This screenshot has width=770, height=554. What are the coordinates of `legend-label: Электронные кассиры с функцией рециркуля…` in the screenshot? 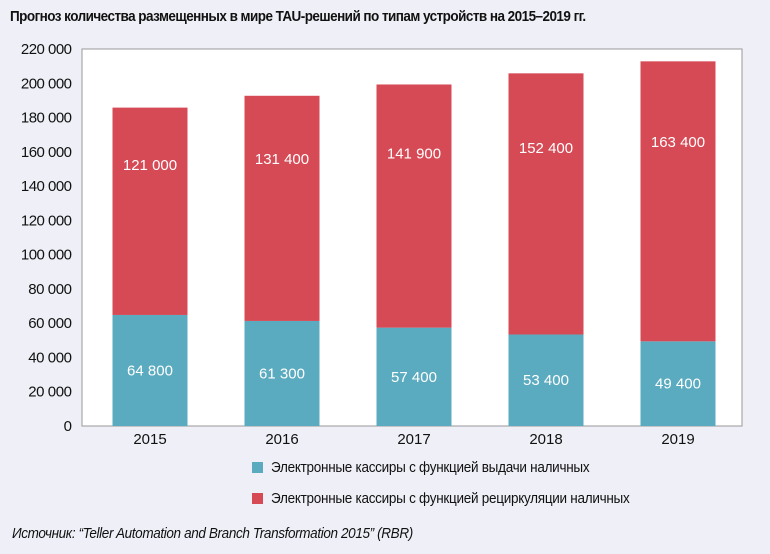 It's located at (450, 498).